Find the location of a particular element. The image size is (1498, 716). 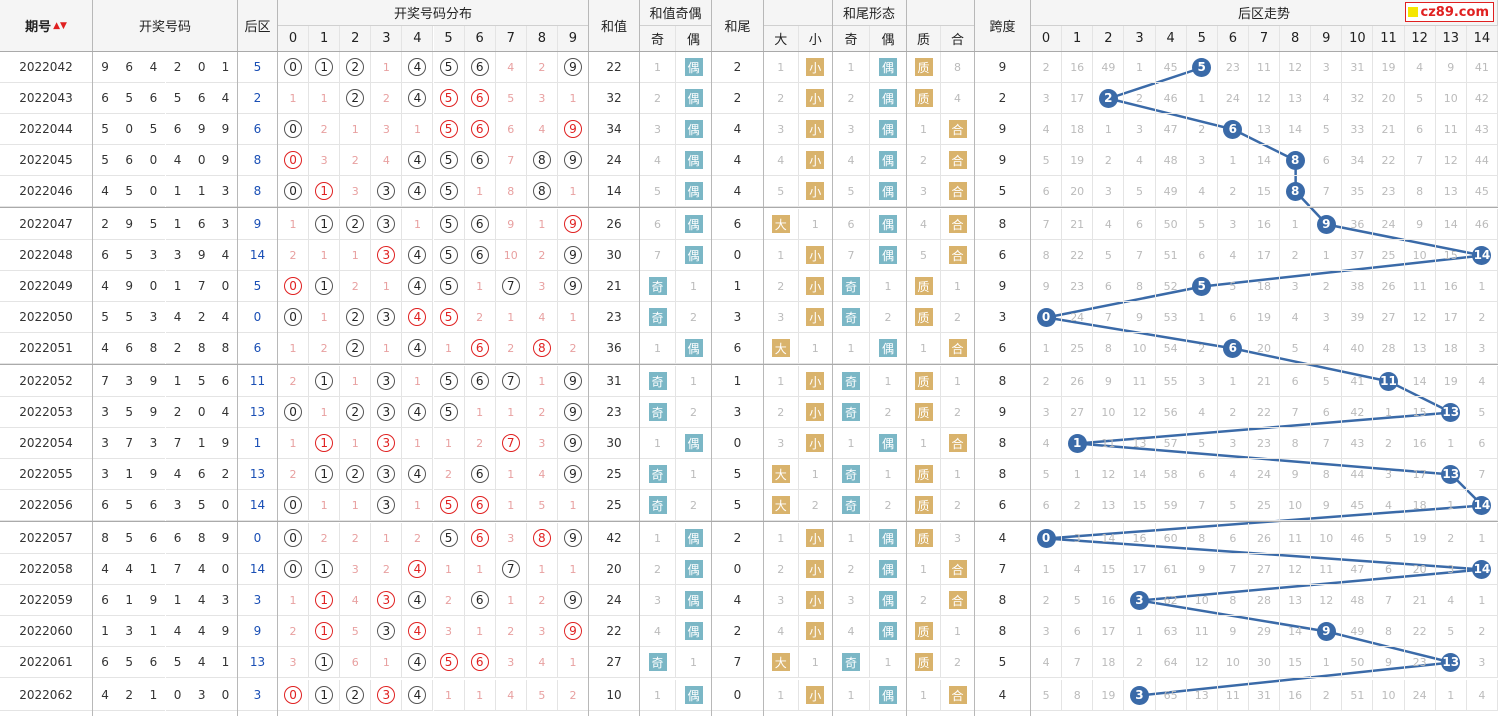

tail-cell: 2 is located at coordinates (738, 538).